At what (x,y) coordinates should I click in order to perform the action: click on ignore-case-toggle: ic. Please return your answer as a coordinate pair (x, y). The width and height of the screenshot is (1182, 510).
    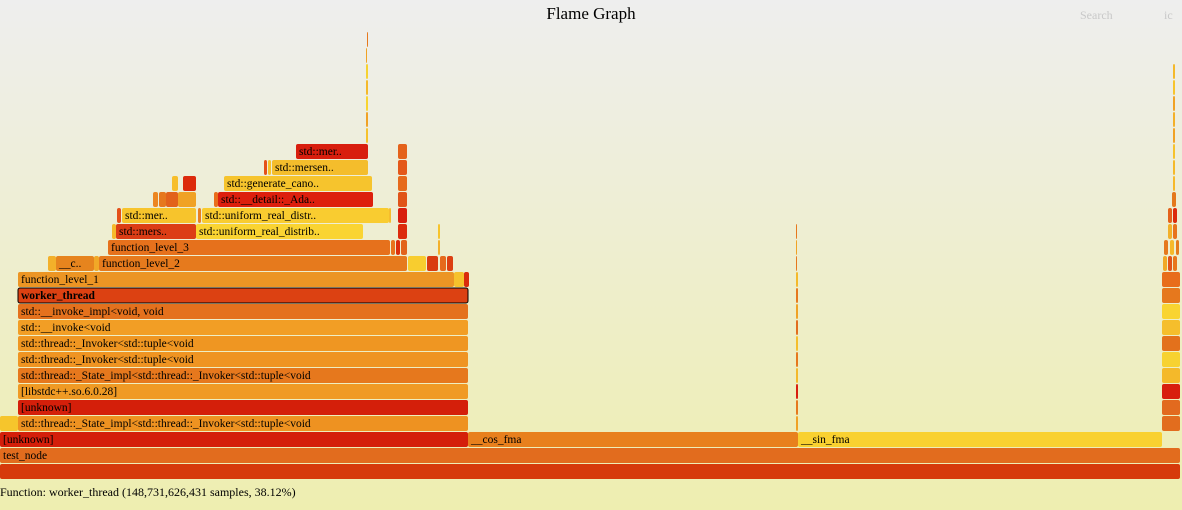
    Looking at the image, I should click on (1168, 15).